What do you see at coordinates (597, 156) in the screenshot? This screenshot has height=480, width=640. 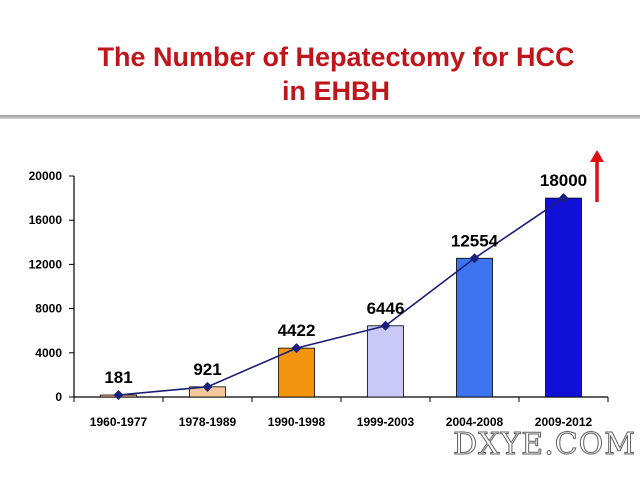 I see `trend-arrow-head` at bounding box center [597, 156].